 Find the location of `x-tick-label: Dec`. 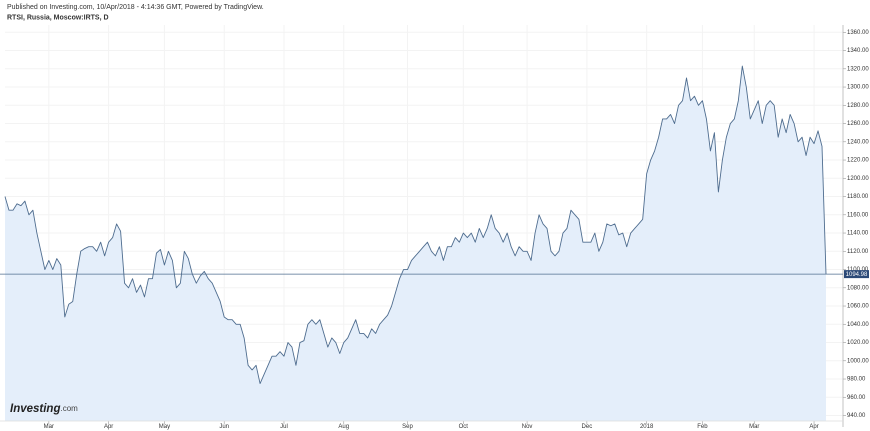

x-tick-label: Dec is located at coordinates (587, 427).